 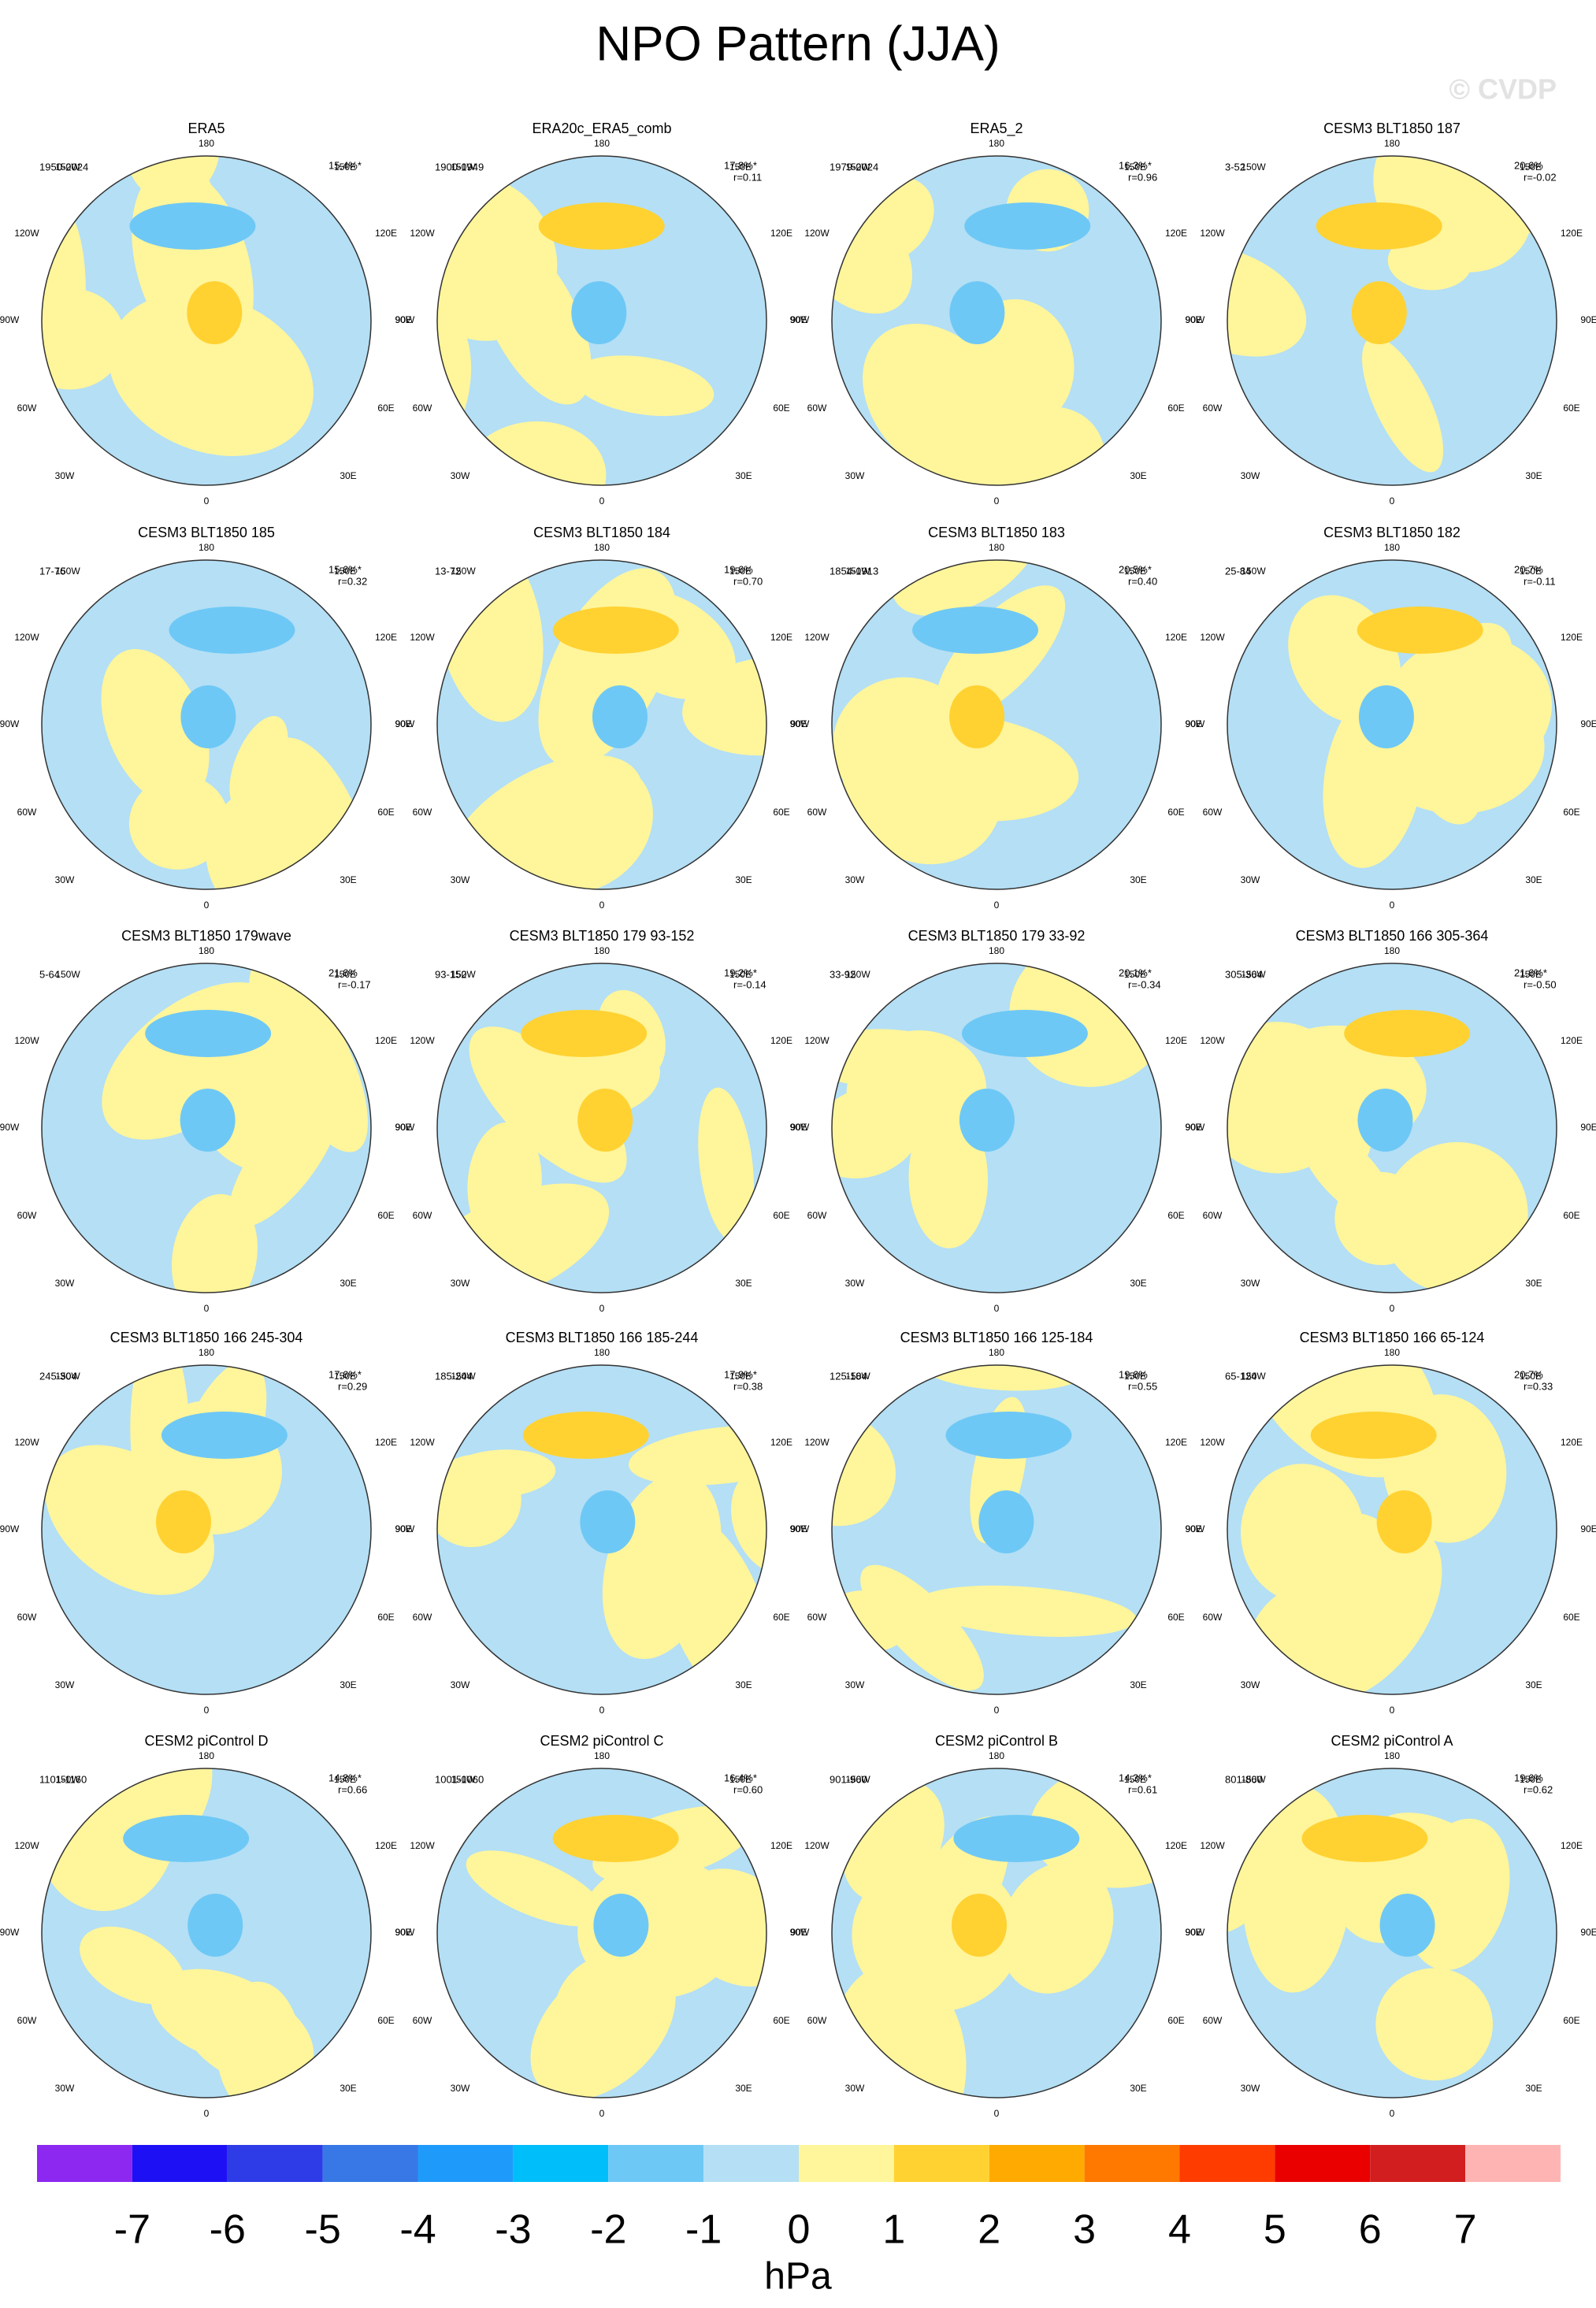 What do you see at coordinates (747, 177) in the screenshot?
I see `panel-correlation: r=0.11` at bounding box center [747, 177].